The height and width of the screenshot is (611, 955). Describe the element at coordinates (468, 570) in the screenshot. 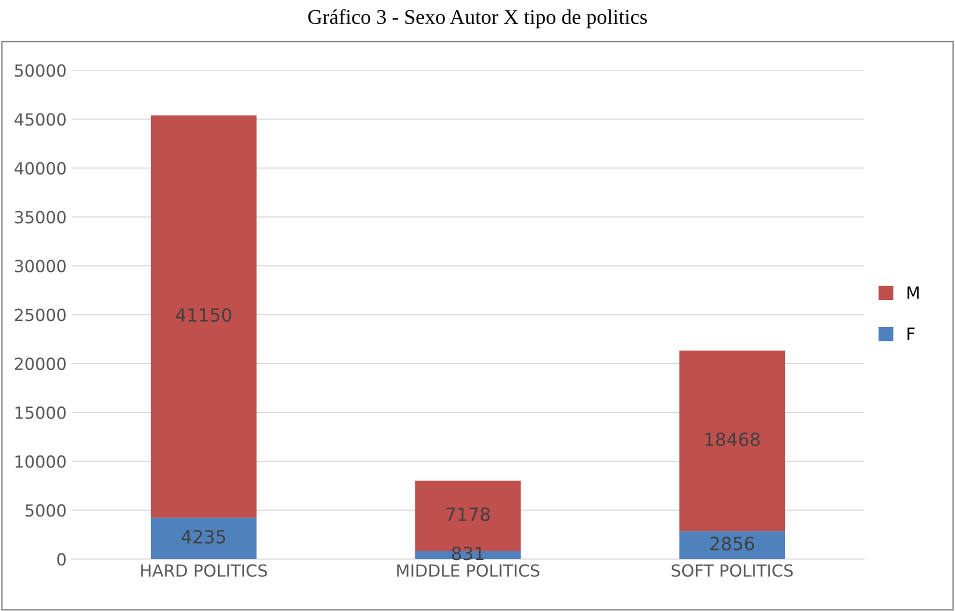

I see `x-tick-label: MIDDLE POLITICS` at that location.